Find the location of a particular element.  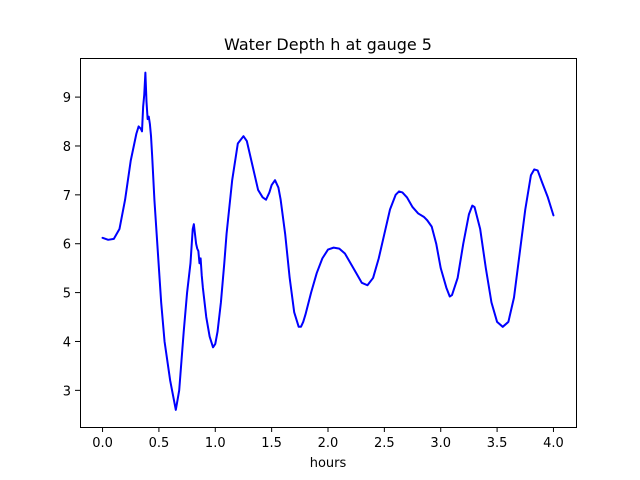

y-tick-label: 4 is located at coordinates (67, 342).